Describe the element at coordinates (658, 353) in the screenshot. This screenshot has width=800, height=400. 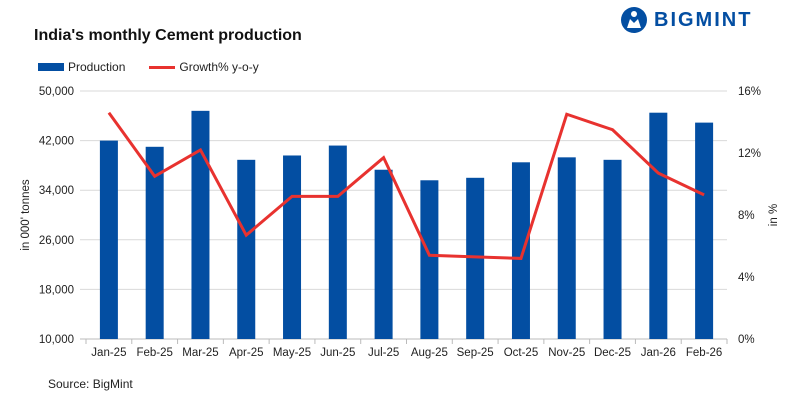
I see `x-tick-label: Jan-26` at that location.